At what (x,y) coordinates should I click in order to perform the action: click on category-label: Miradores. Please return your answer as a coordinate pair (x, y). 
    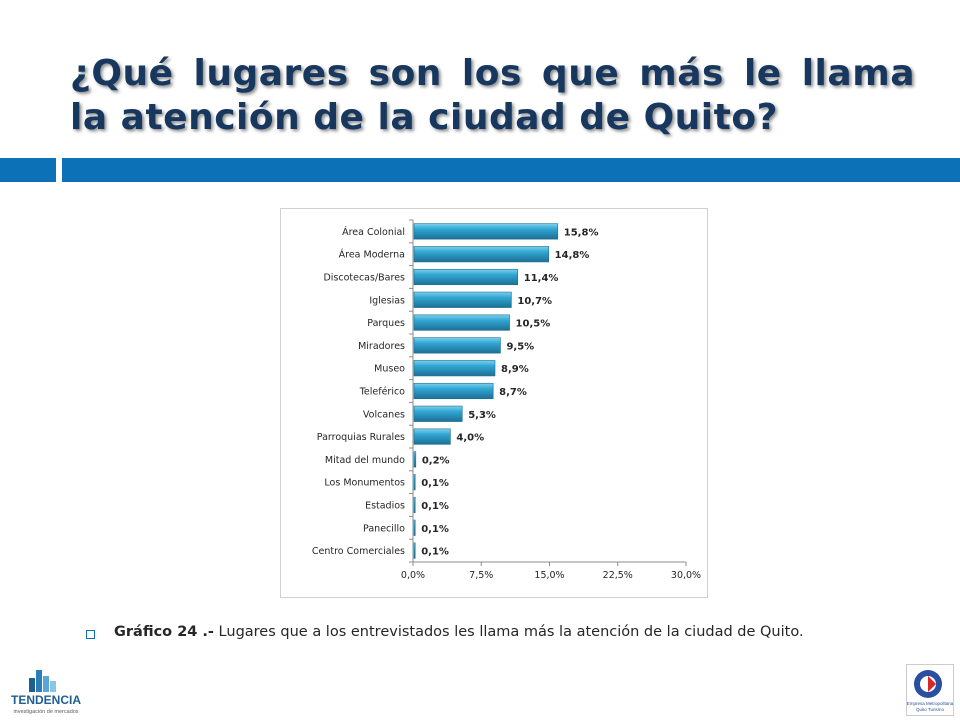
    Looking at the image, I should click on (381, 346).